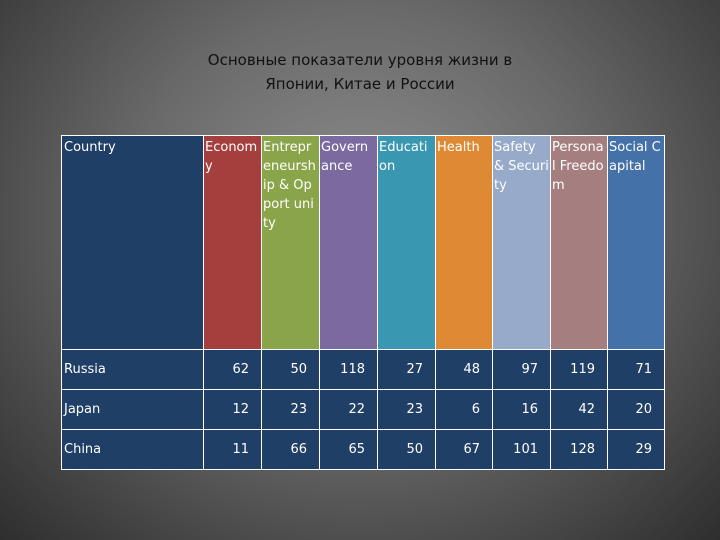  Describe the element at coordinates (348, 409) in the screenshot. I see `table-cell: 22` at that location.